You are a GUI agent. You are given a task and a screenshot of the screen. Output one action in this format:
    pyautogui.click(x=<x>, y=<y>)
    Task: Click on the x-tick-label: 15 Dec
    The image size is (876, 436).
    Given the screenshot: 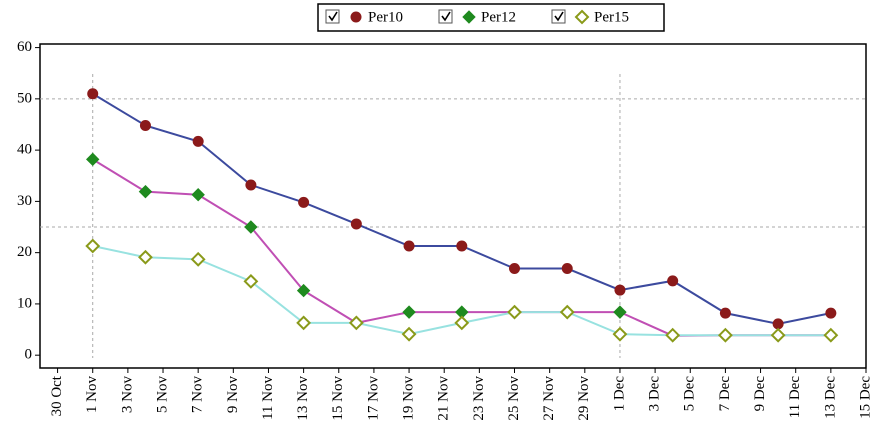 What is the action you would take?
    pyautogui.click(x=865, y=397)
    